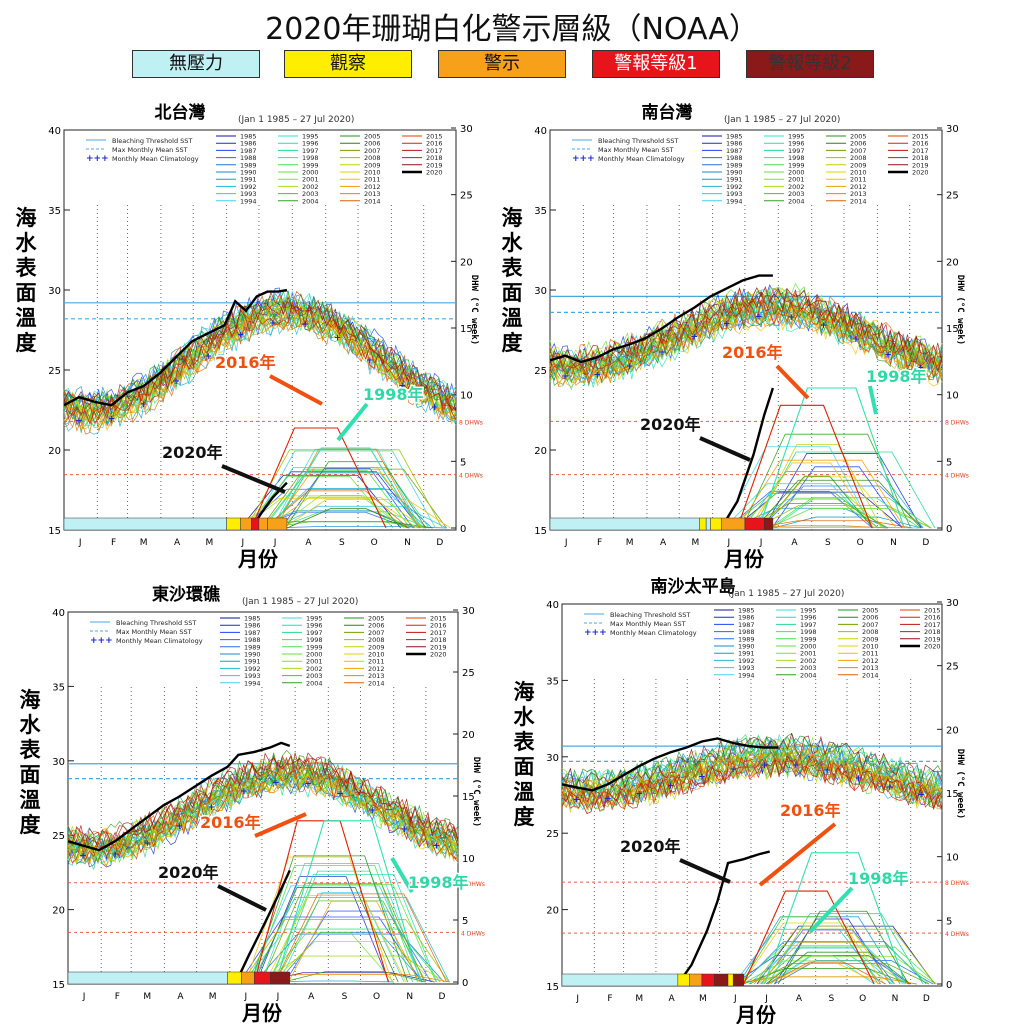  Describe the element at coordinates (670, 424) in the screenshot. I see `callout-label-2020: 2020年` at that location.